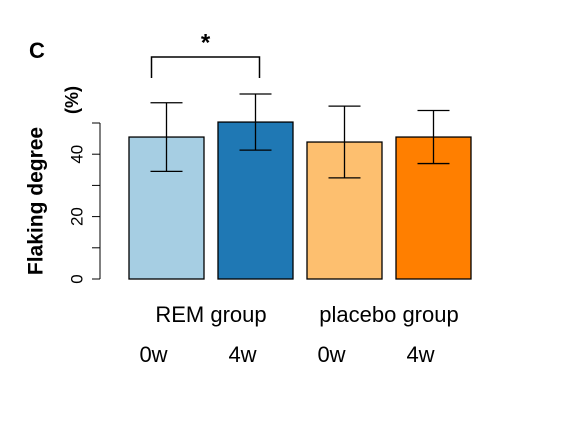 This screenshot has width=587, height=430. I want to click on y-tick-label: 40, so click(76, 154).